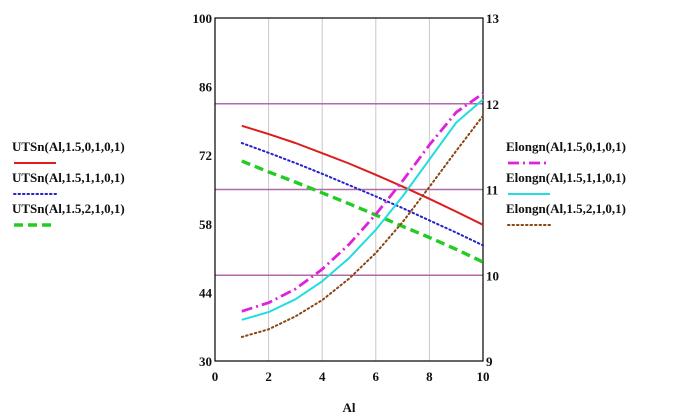  I want to click on y-tick-label: 44, so click(206, 292).